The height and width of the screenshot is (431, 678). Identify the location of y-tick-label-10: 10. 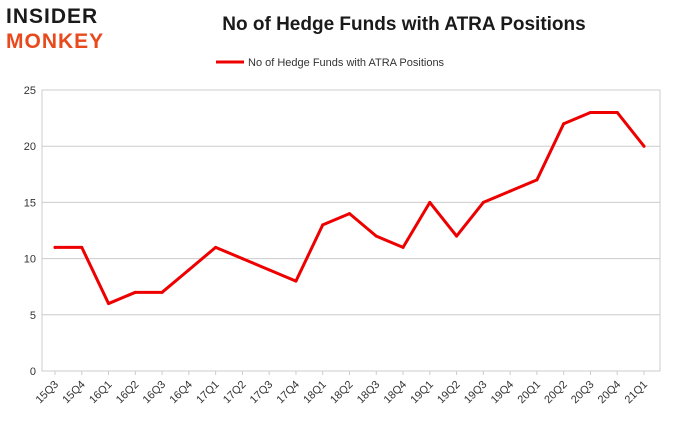
(30, 260).